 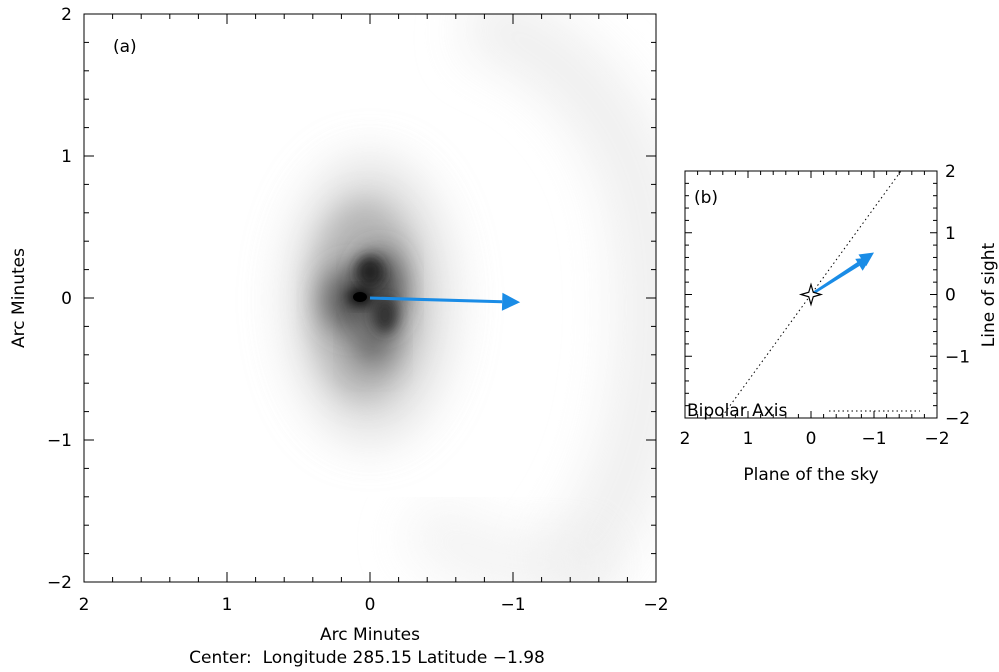 I want to click on ticks-b: 2 1 0 −1 −2−2 −1 0 1 2, so click(x=825, y=305).